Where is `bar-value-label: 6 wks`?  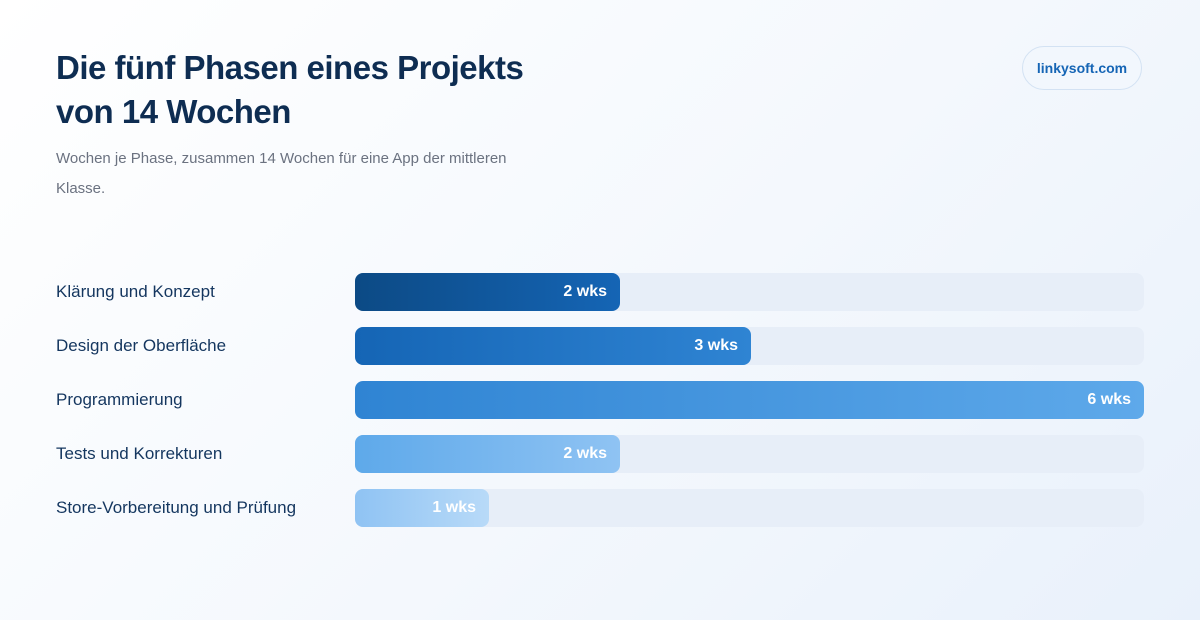
bar-value-label: 6 wks is located at coordinates (1109, 399).